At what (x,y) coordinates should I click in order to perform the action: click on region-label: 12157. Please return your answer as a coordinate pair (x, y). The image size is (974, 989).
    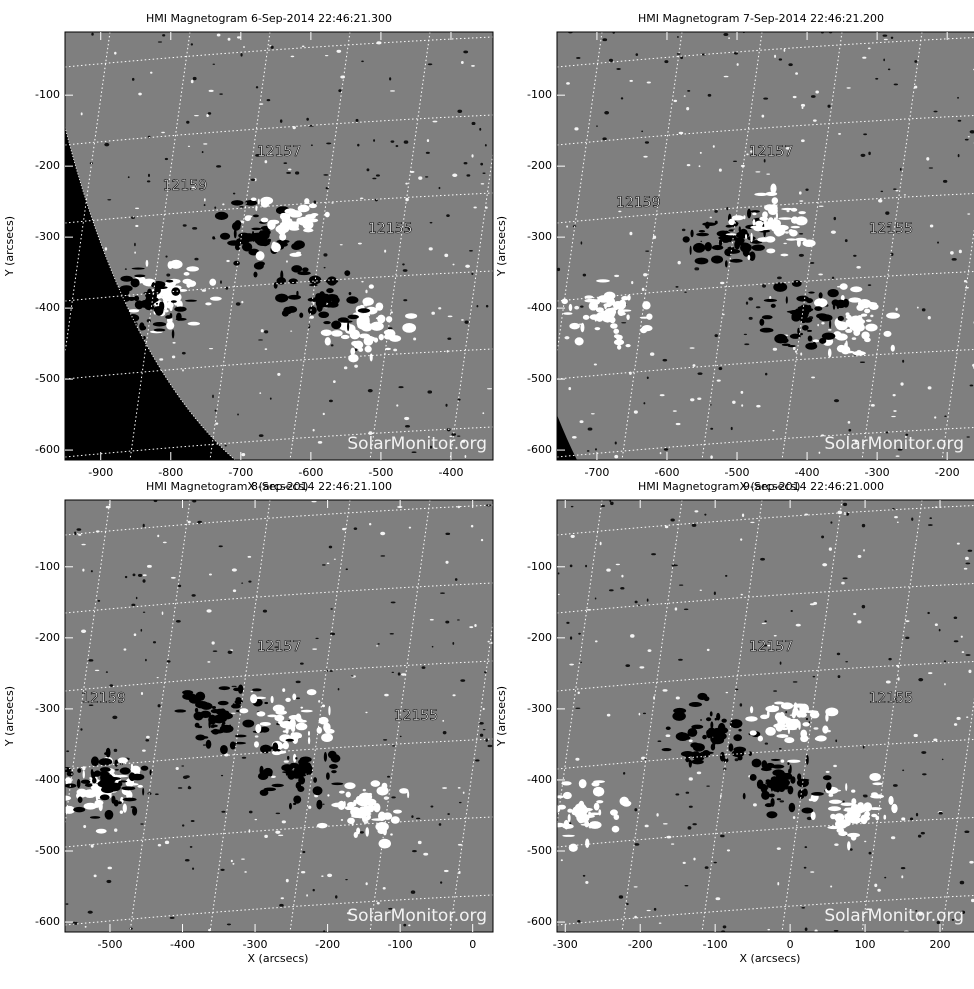
    Looking at the image, I should click on (771, 647).